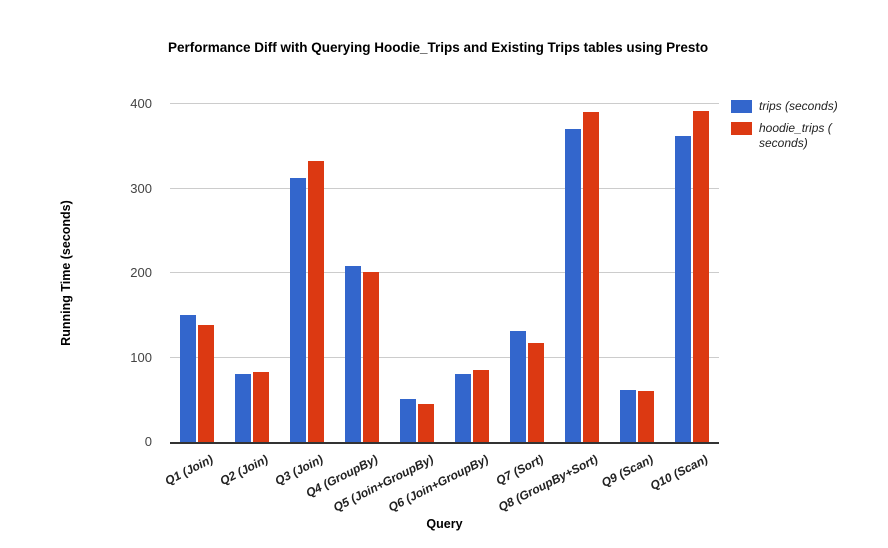  What do you see at coordinates (141, 103) in the screenshot?
I see `y-tick-label: 400` at bounding box center [141, 103].